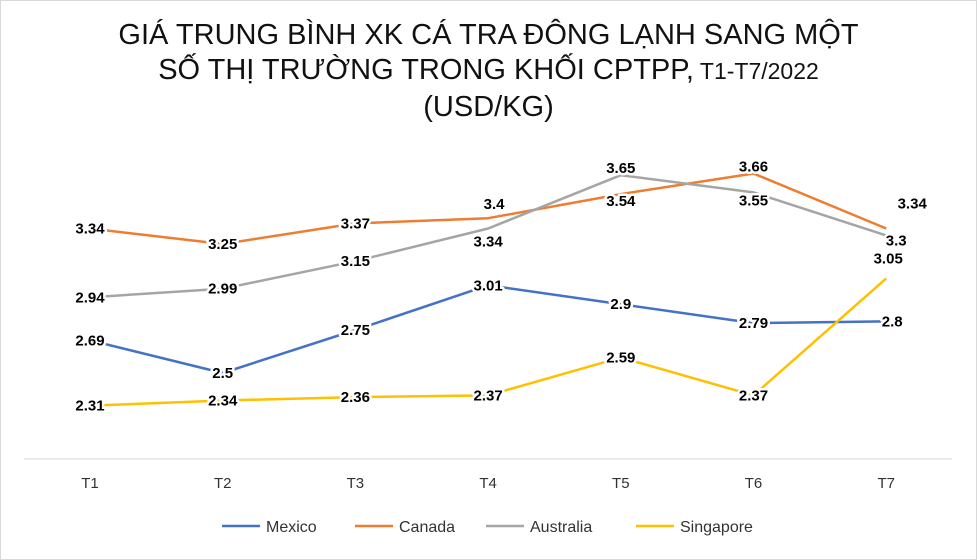  Describe the element at coordinates (620, 168) in the screenshot. I see `data-label: 3.65` at that location.